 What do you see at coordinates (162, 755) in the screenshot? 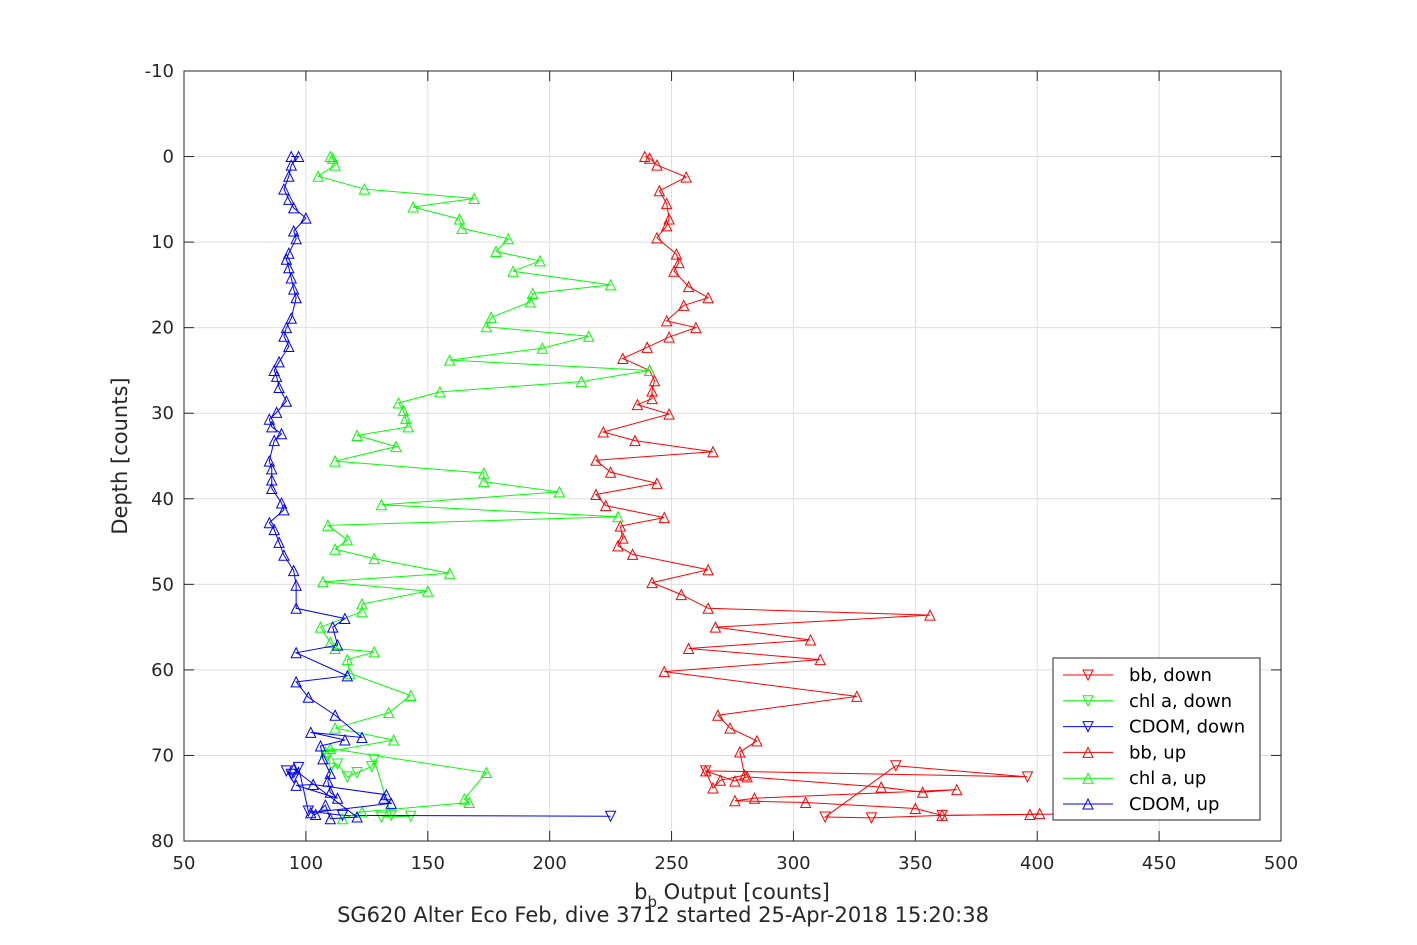
I see `y-tick-label: 70` at bounding box center [162, 755].